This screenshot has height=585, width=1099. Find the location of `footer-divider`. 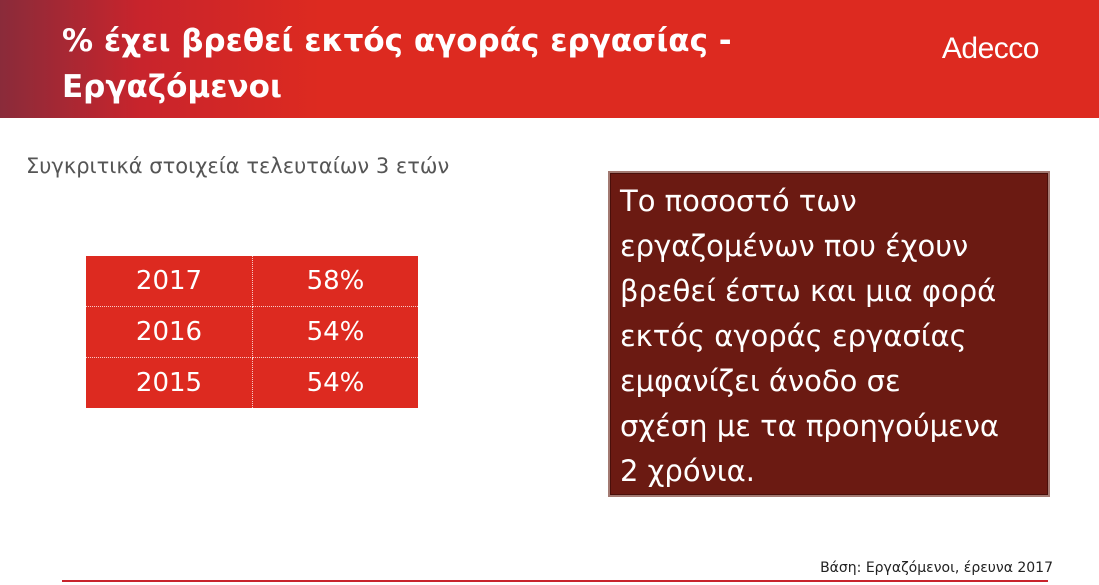

footer-divider is located at coordinates (555, 581).